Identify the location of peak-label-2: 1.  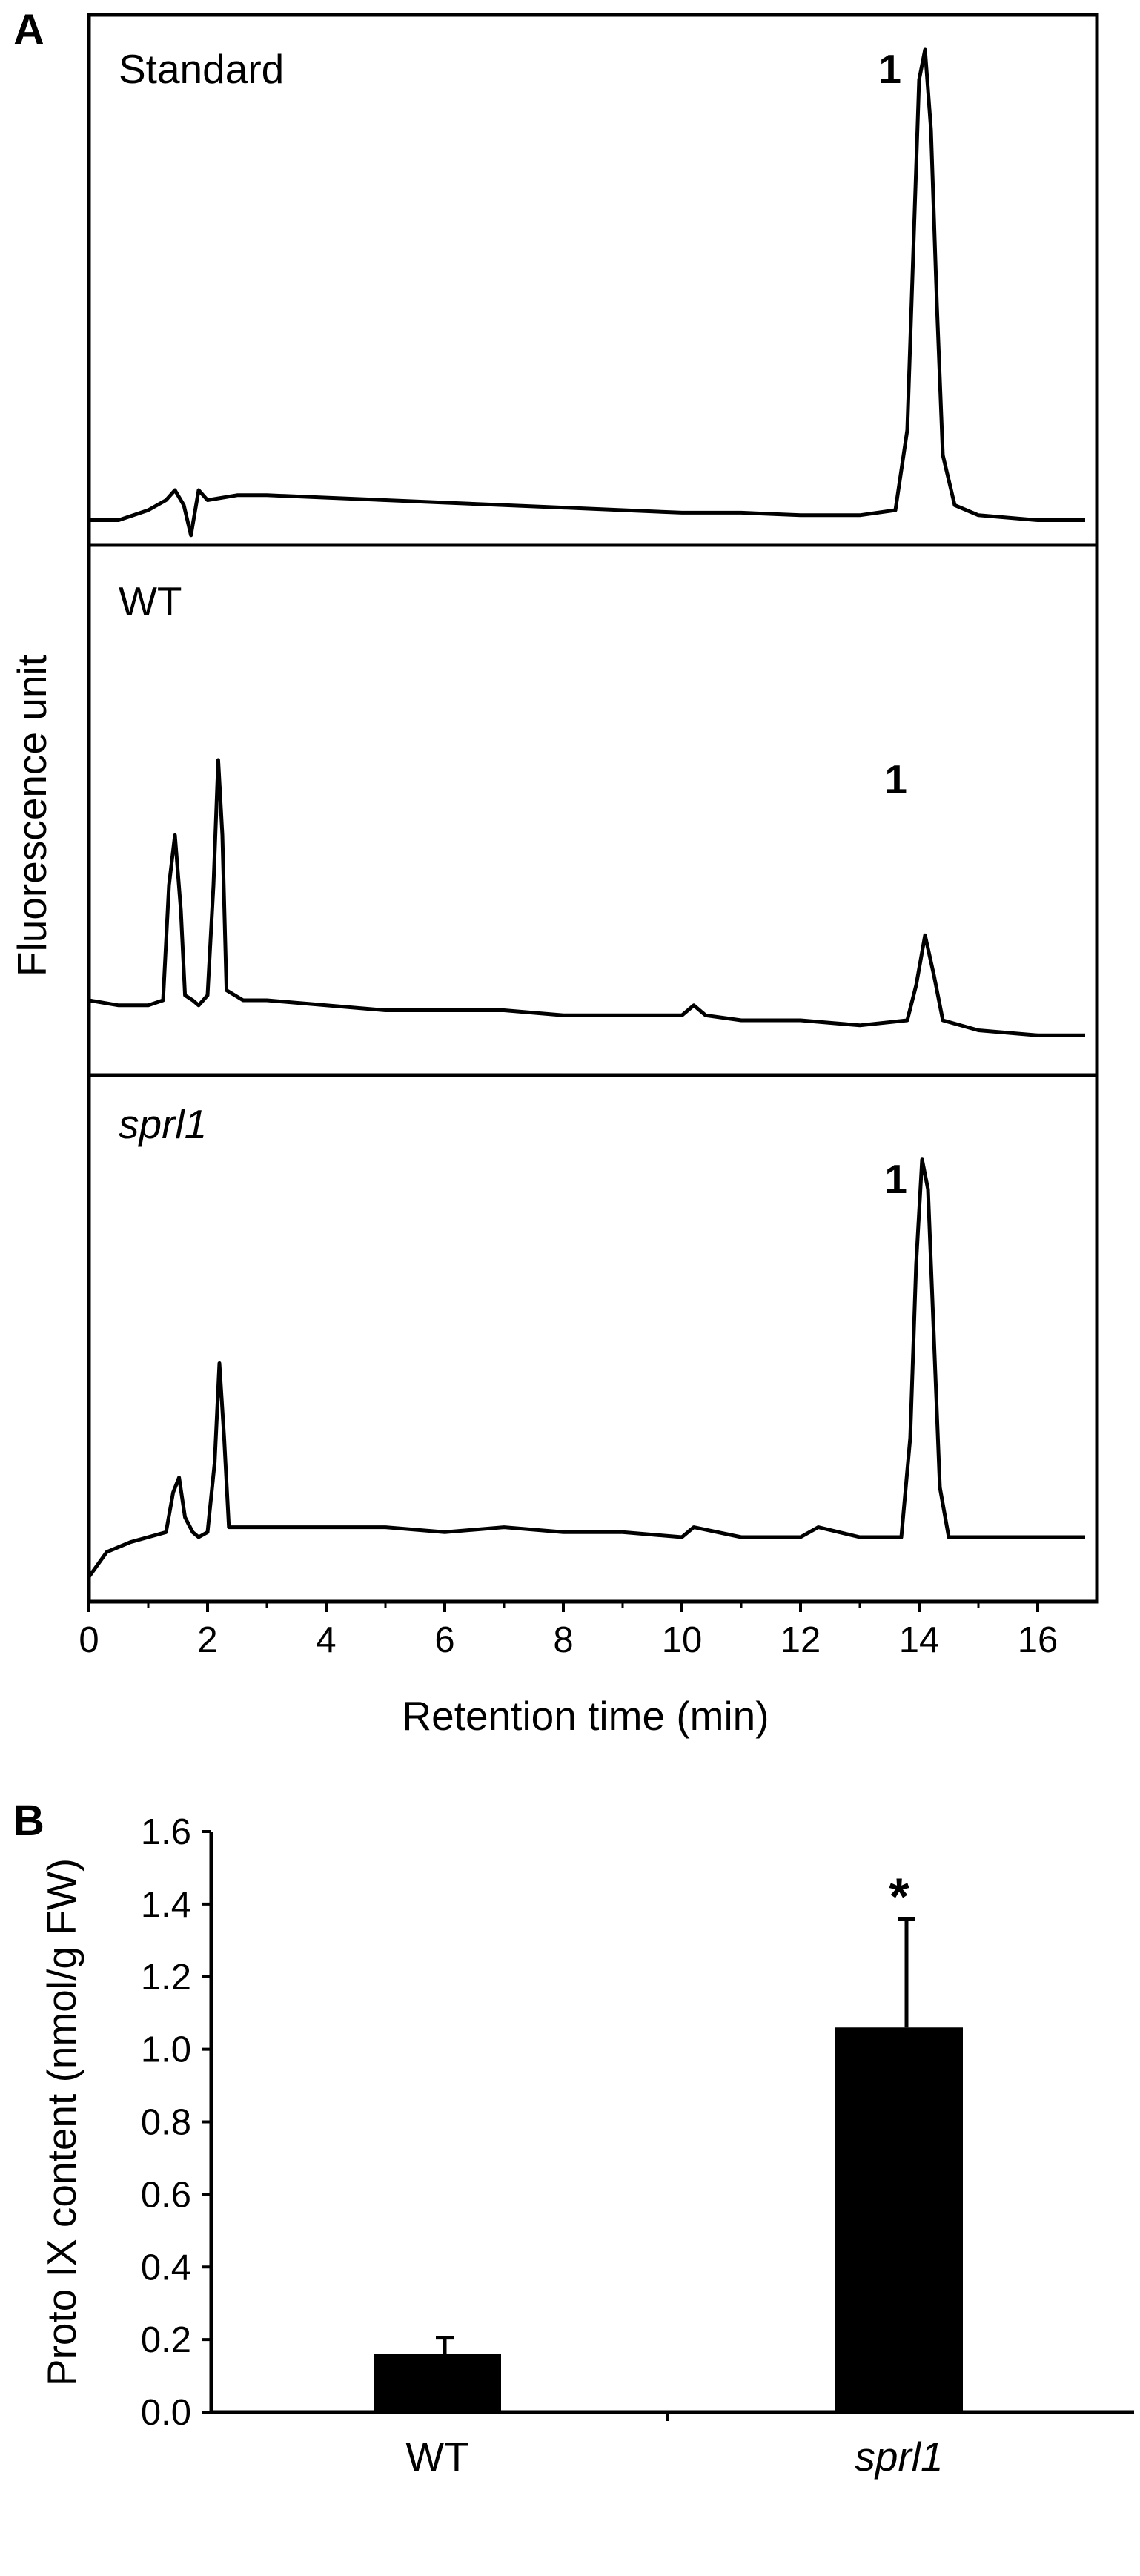
(895, 1179).